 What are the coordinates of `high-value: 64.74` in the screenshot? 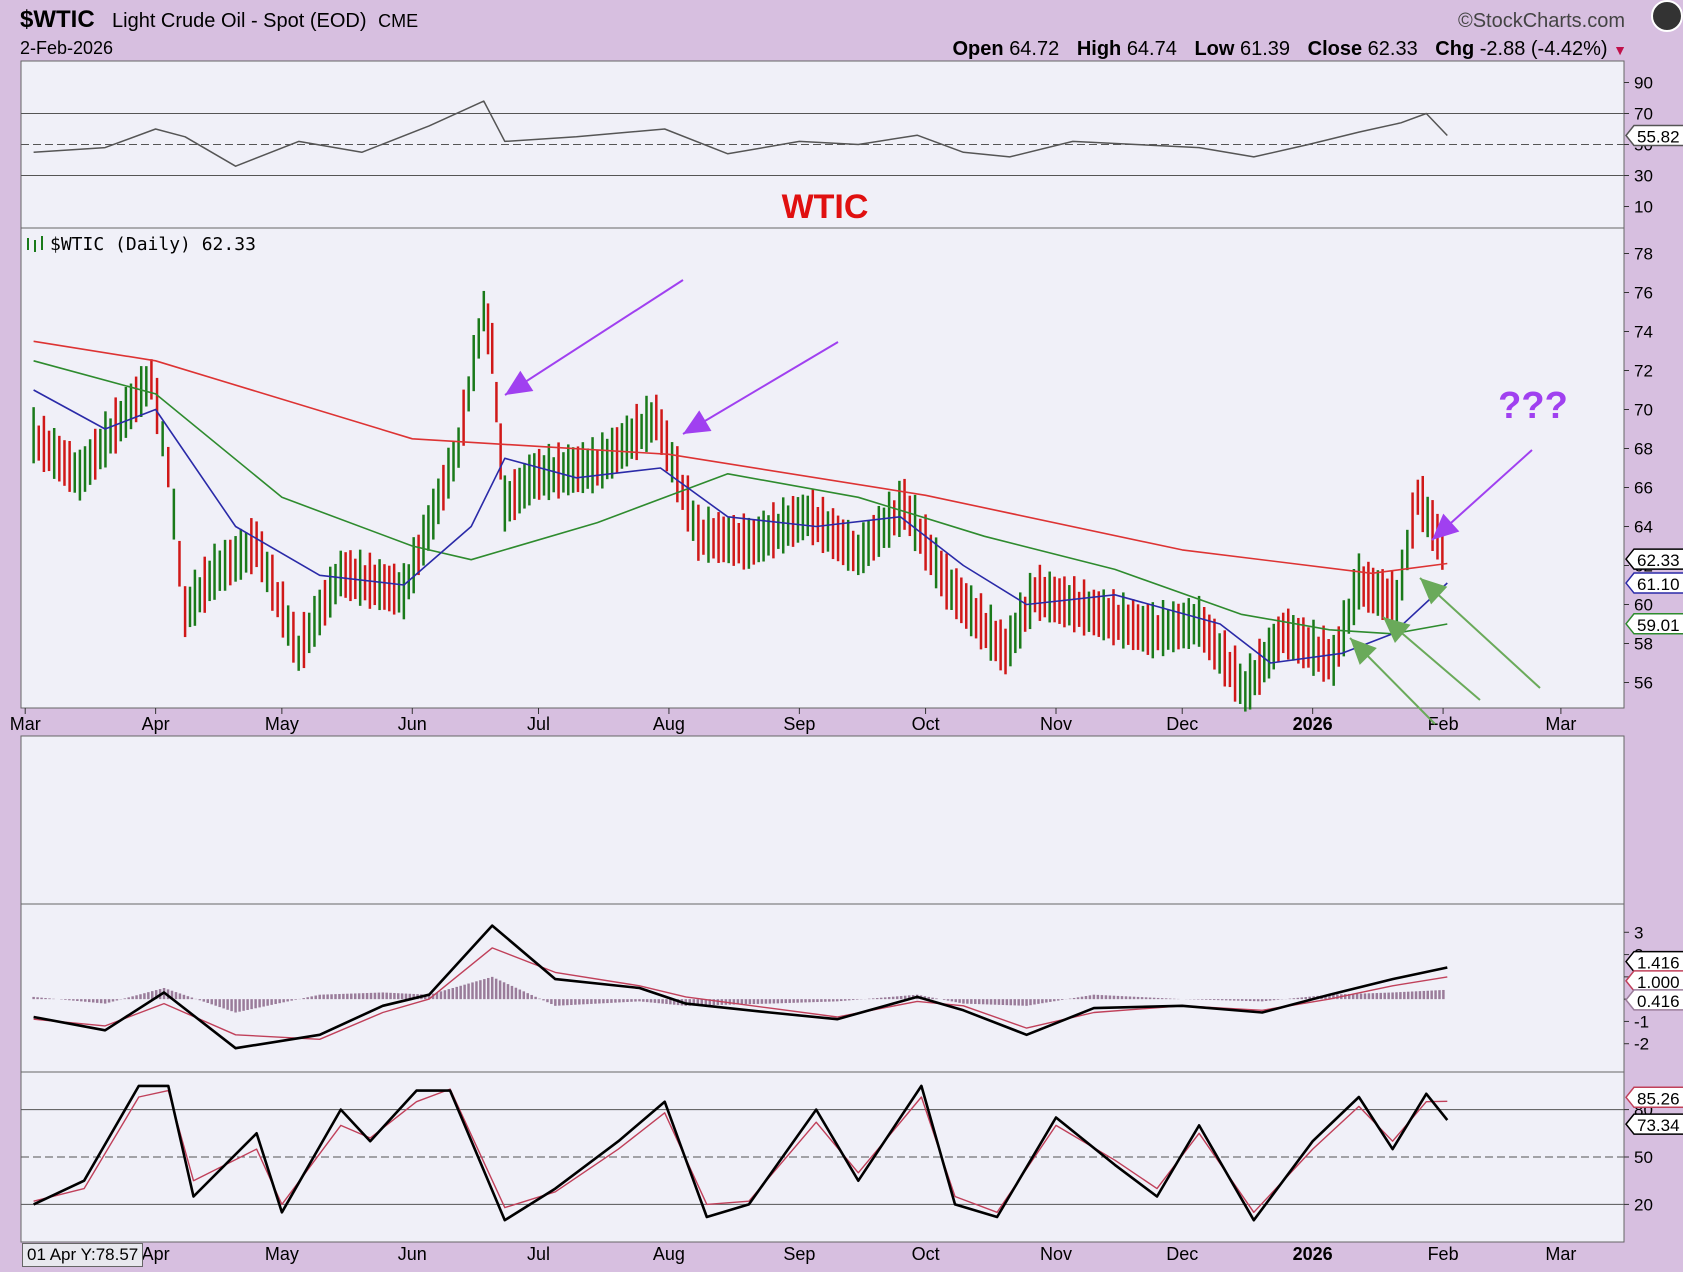 It's located at (1151, 49).